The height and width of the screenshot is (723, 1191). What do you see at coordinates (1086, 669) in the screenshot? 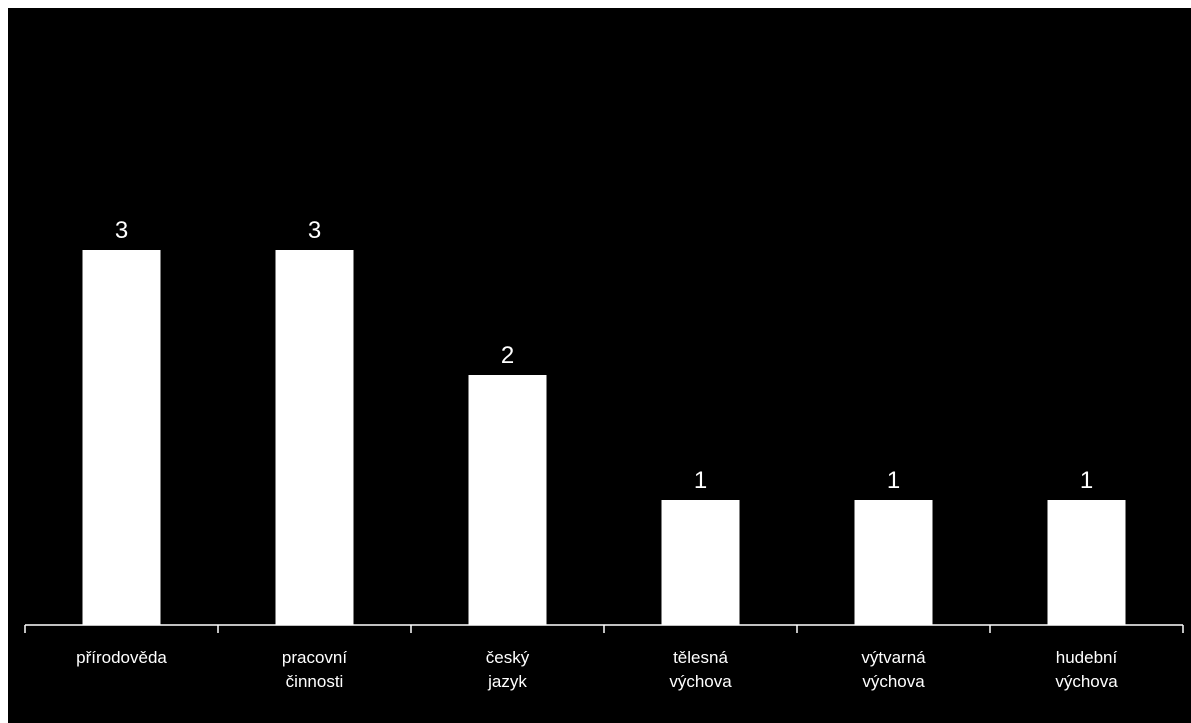
I see `category-label-5: hudební výchova` at bounding box center [1086, 669].